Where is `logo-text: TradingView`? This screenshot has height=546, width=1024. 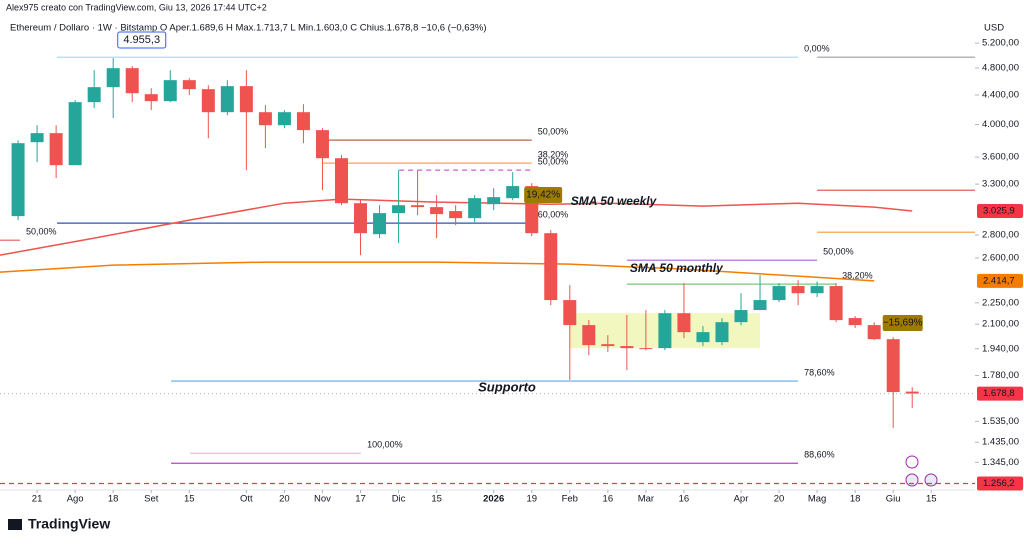
logo-text: TradingView is located at coordinates (69, 524).